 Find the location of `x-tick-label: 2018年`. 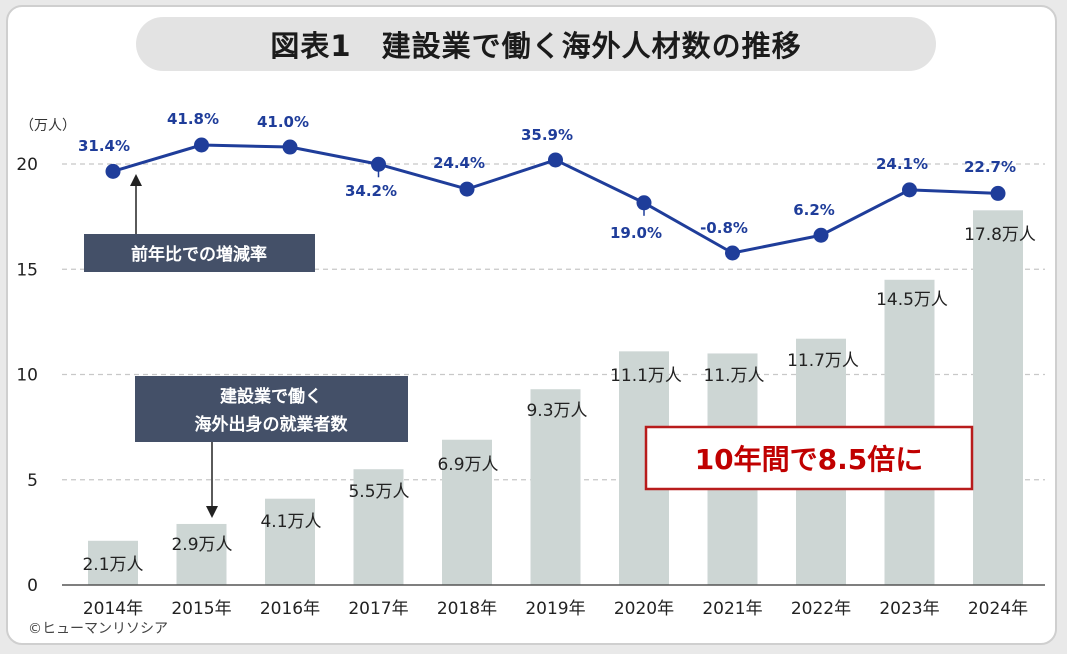

x-tick-label: 2018年 is located at coordinates (467, 609).